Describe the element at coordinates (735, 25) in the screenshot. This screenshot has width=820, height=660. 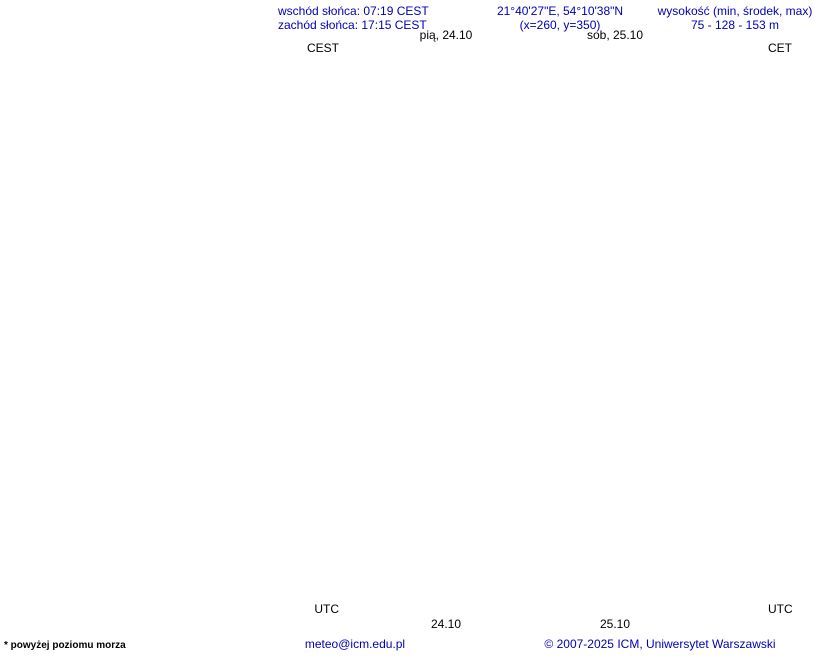
I see `altitude-values: 75 - 128 - 153 m` at that location.